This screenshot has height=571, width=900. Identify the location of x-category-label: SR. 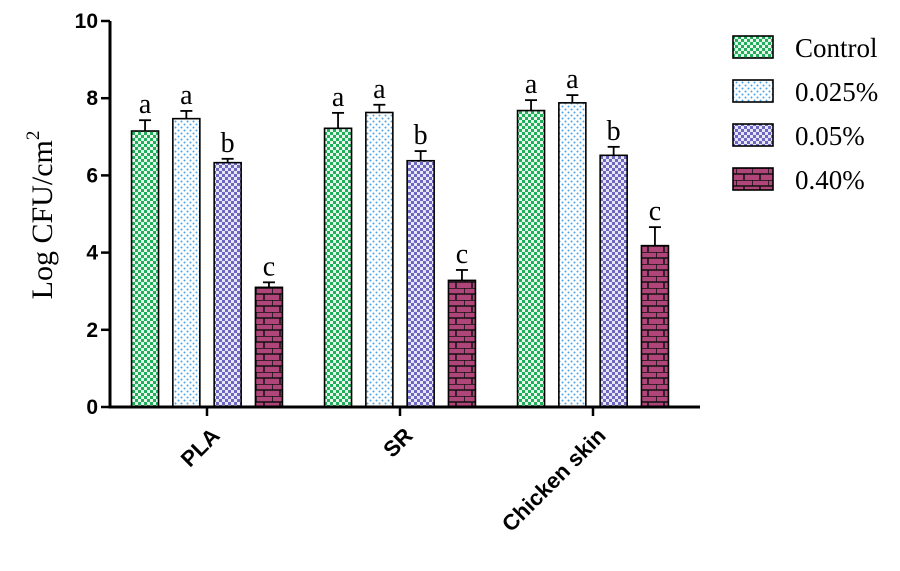
(397, 442).